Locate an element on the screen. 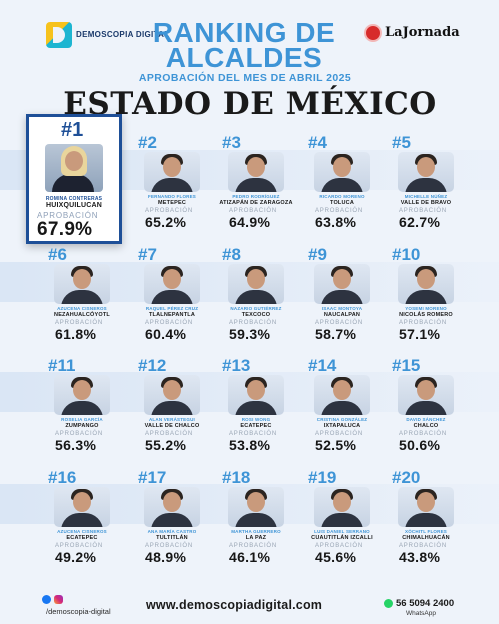 This screenshot has height=624, width=499. rank-number: #5 is located at coordinates (401, 142).